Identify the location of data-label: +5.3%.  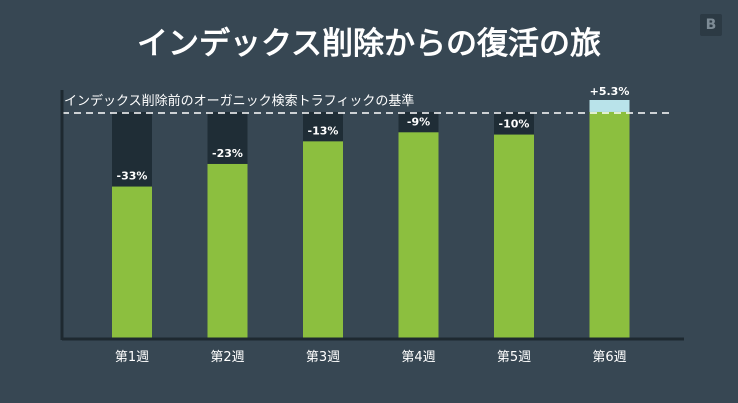
(610, 91).